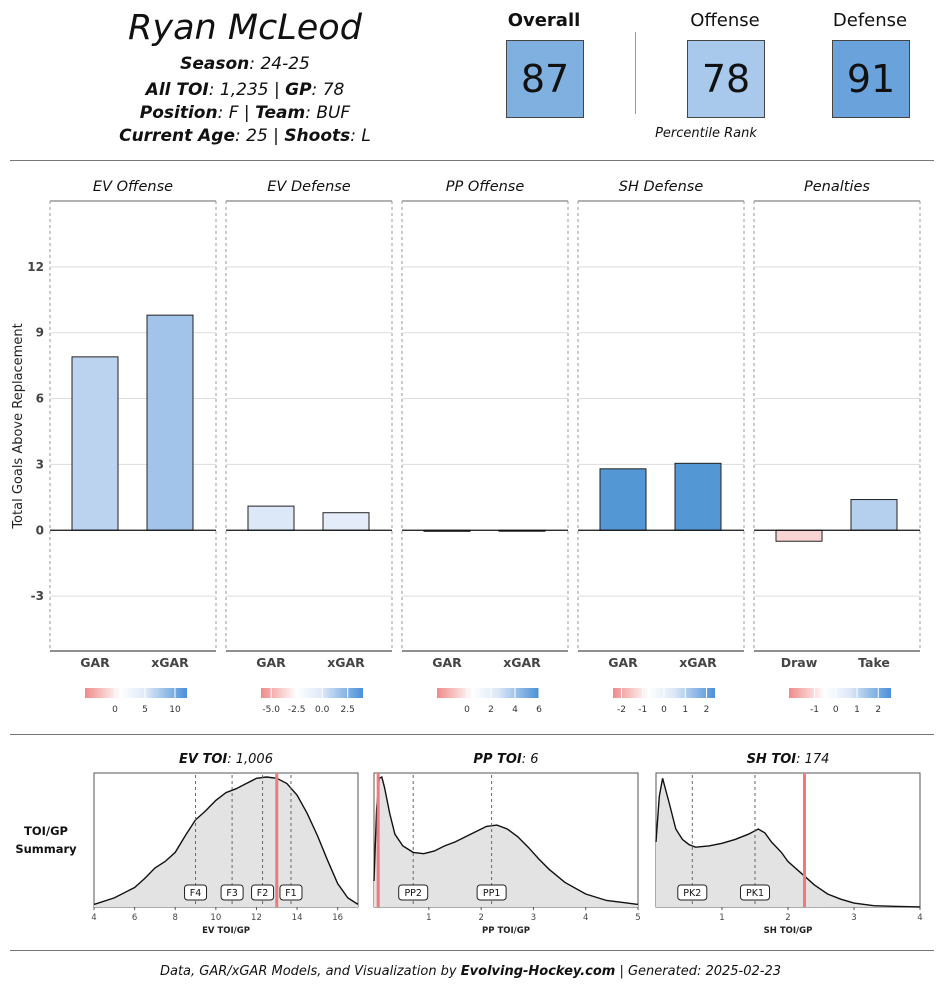  Describe the element at coordinates (178, 113) in the screenshot. I see `position-label: Position` at that location.